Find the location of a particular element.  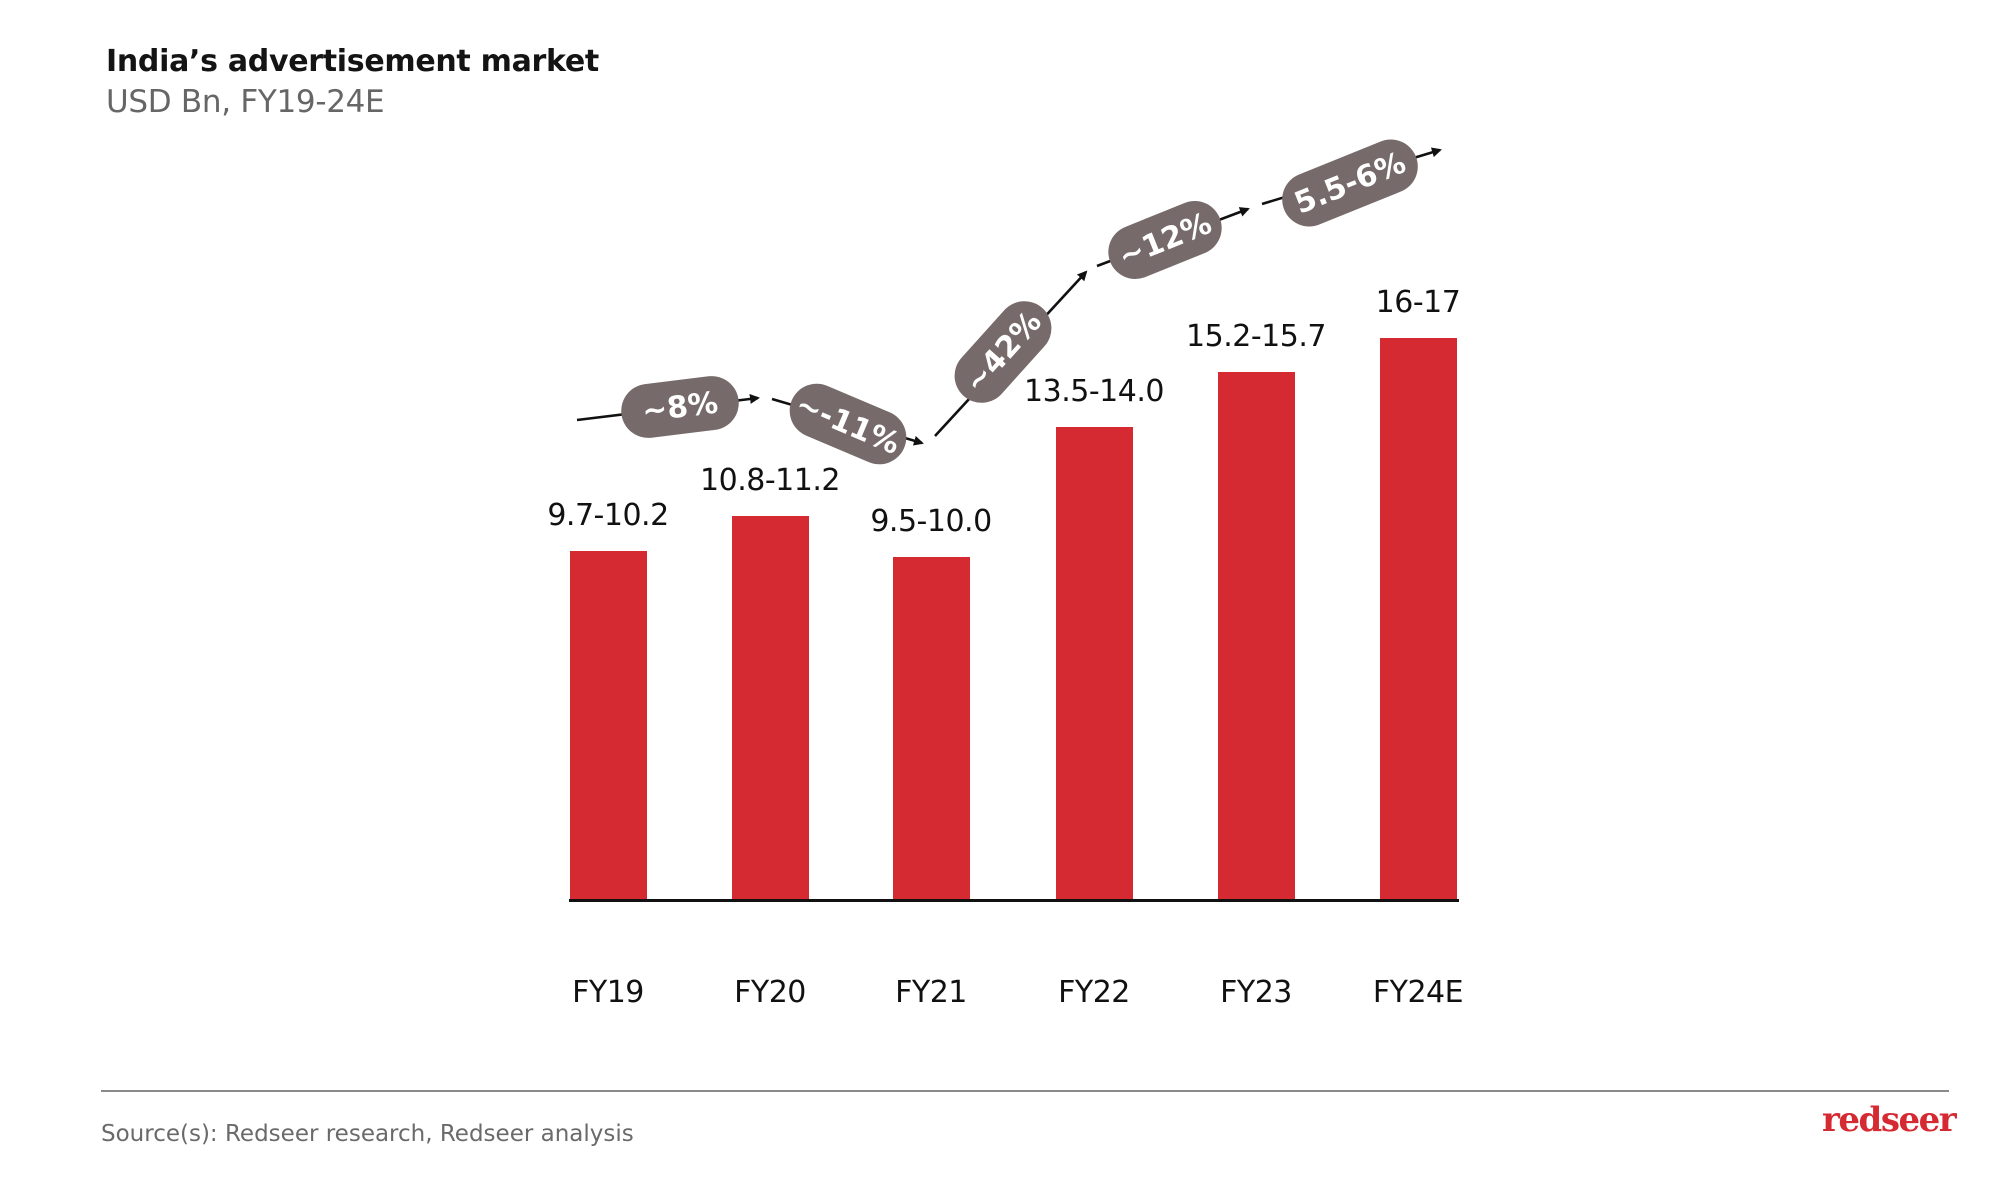

bar-fy24e is located at coordinates (1418, 619).